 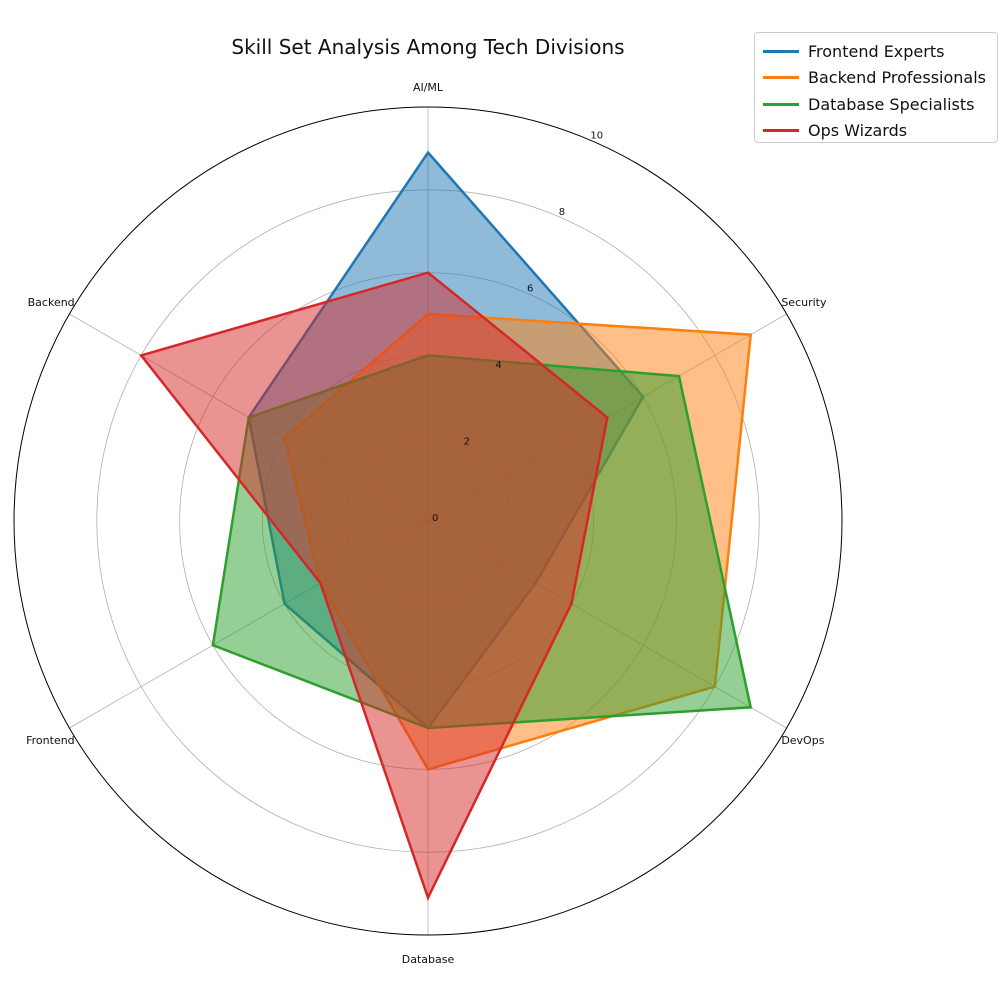 What do you see at coordinates (428, 87) in the screenshot?
I see `axis-category-label: AI/ML` at bounding box center [428, 87].